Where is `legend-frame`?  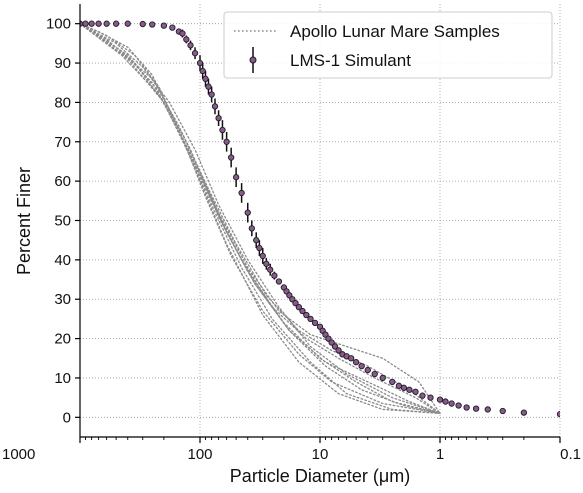
legend-frame is located at coordinates (388, 45).